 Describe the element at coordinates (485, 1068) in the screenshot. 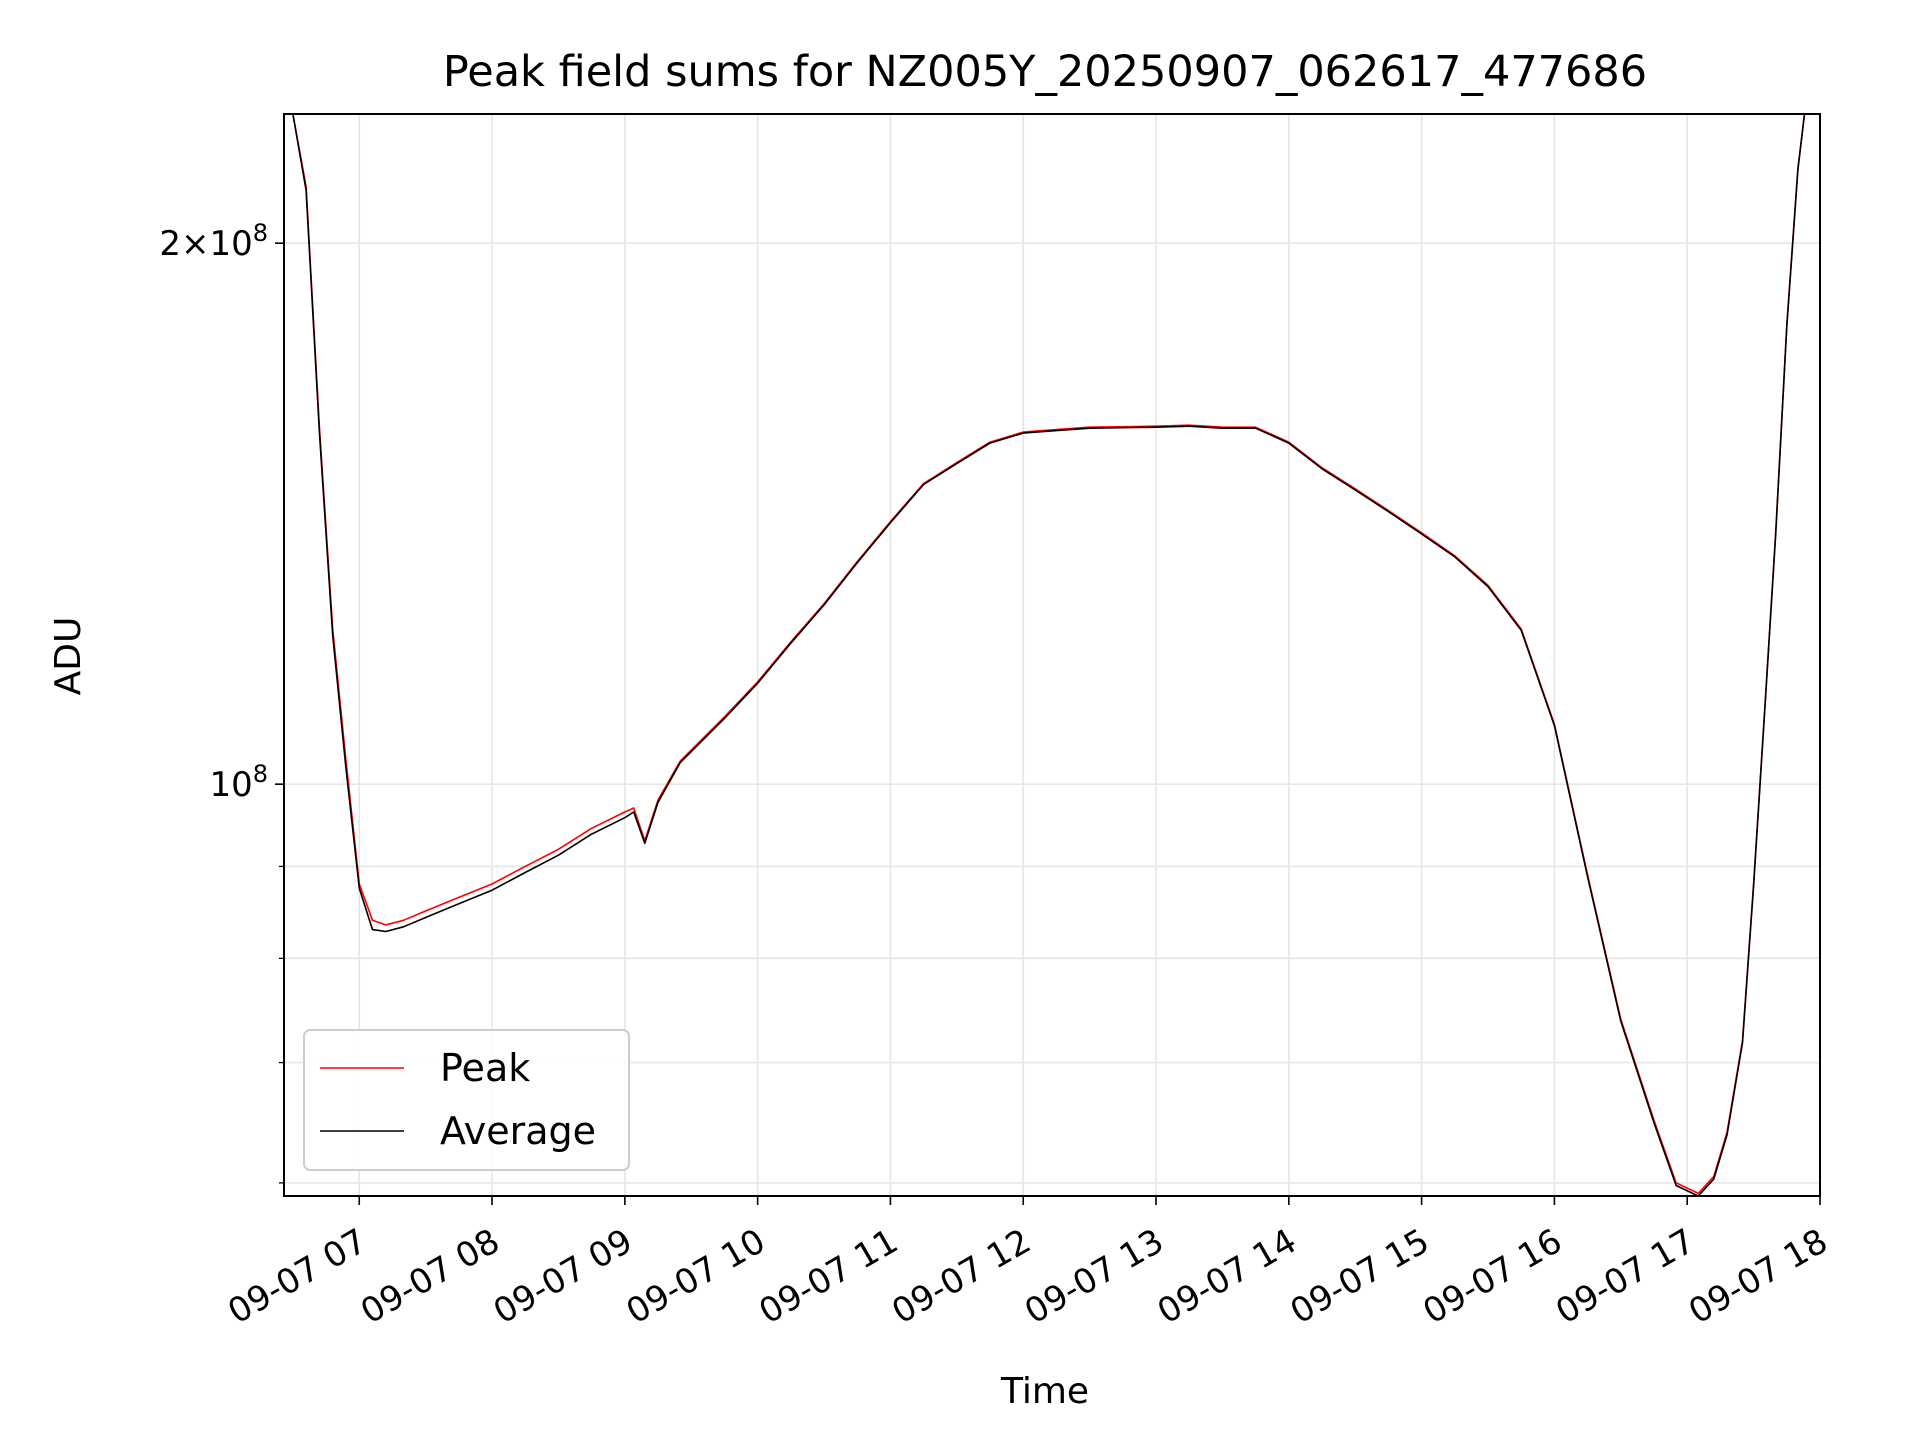

I see `legend-label-peak: Peak` at that location.